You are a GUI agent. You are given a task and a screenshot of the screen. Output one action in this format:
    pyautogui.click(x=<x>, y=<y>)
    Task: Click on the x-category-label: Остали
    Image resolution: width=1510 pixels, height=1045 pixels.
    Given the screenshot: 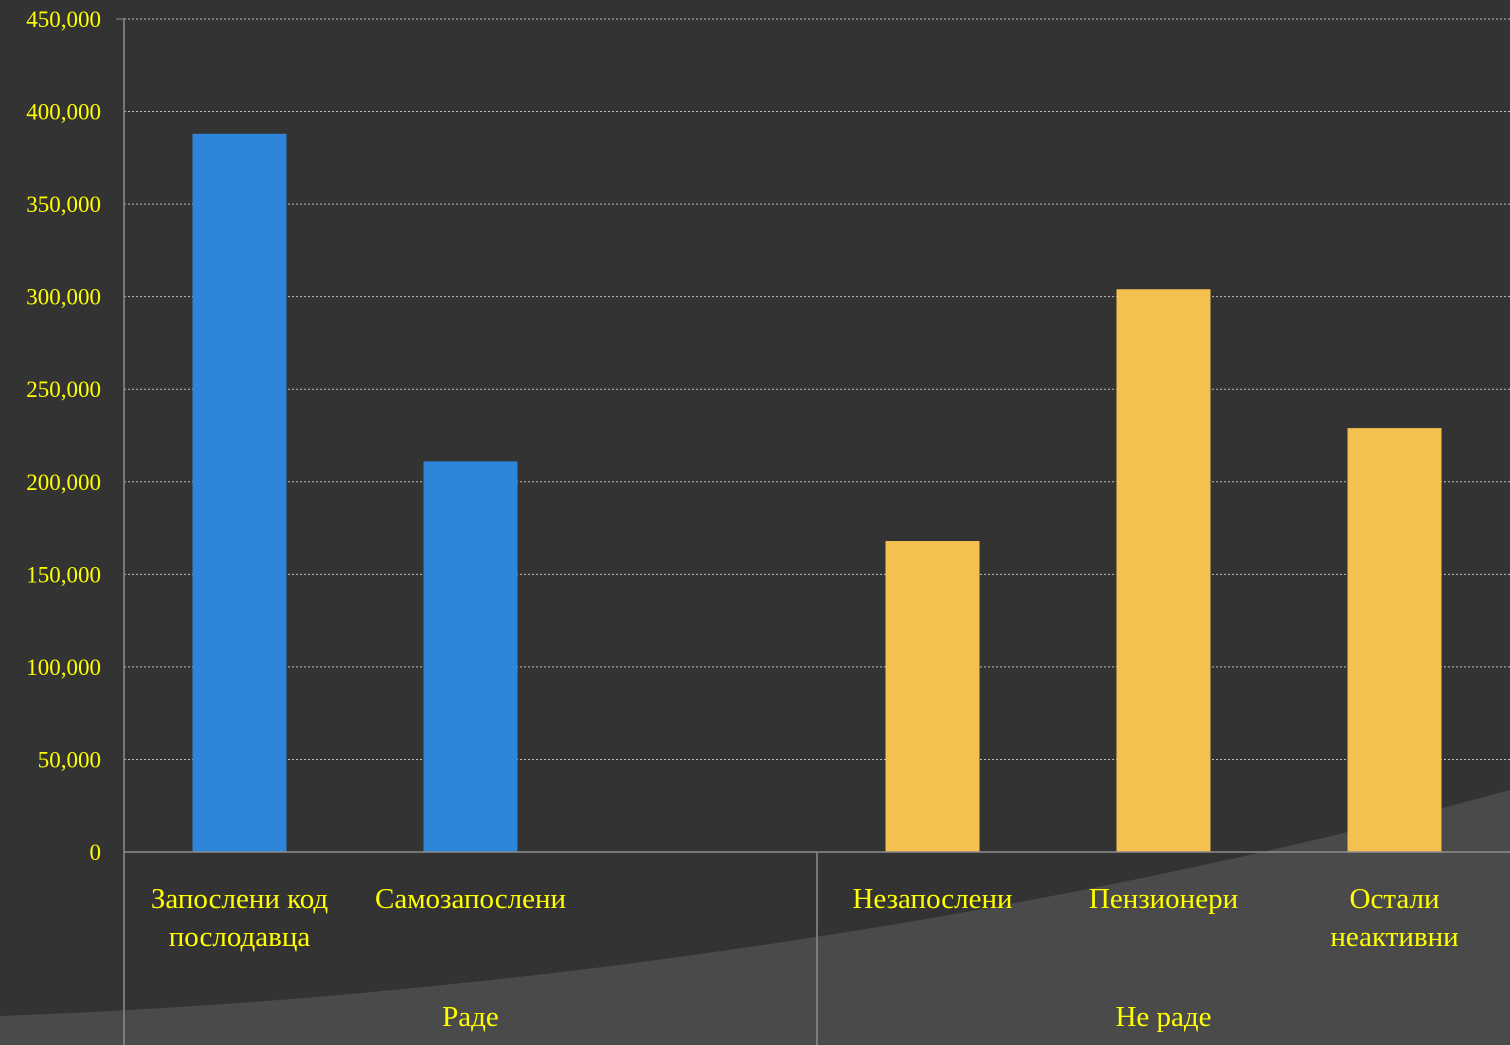 What is the action you would take?
    pyautogui.click(x=1395, y=899)
    